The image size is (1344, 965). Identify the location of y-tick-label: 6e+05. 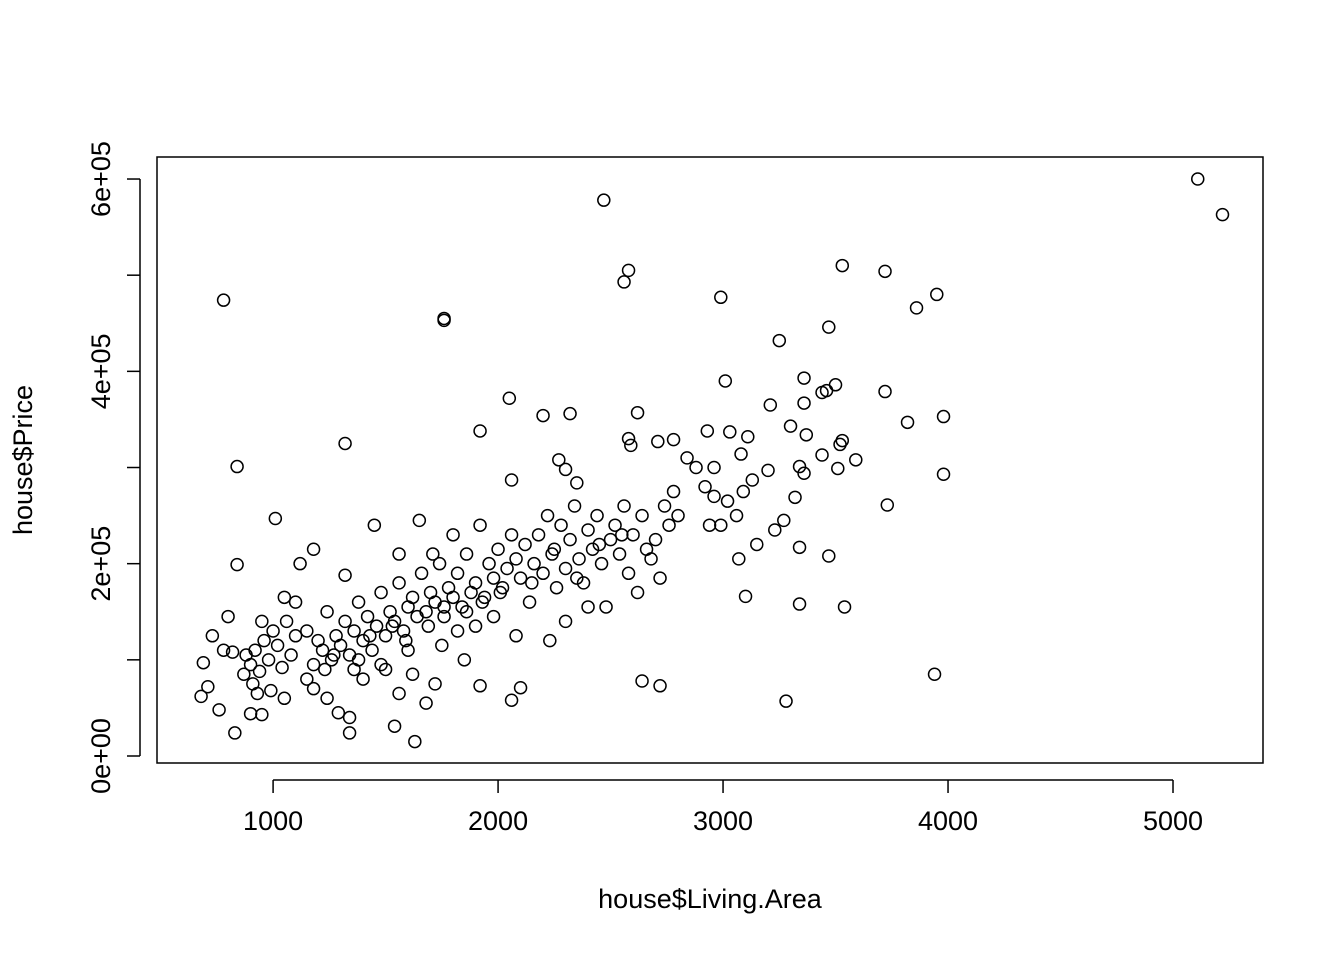
(101, 179).